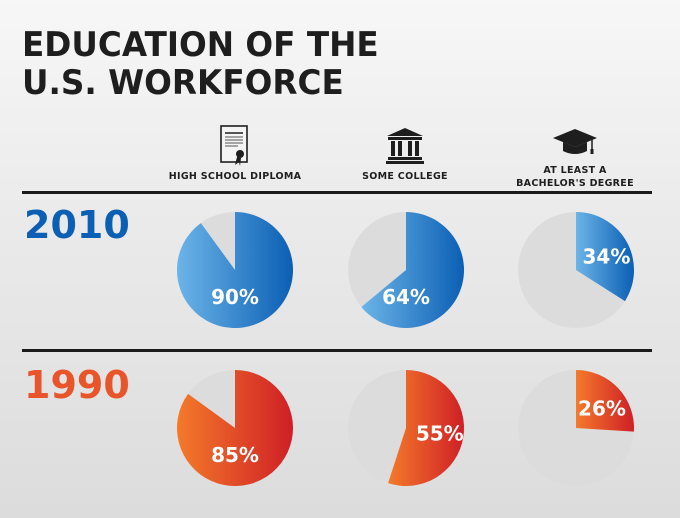  Describe the element at coordinates (337, 192) in the screenshot. I see `divider-top` at that location.